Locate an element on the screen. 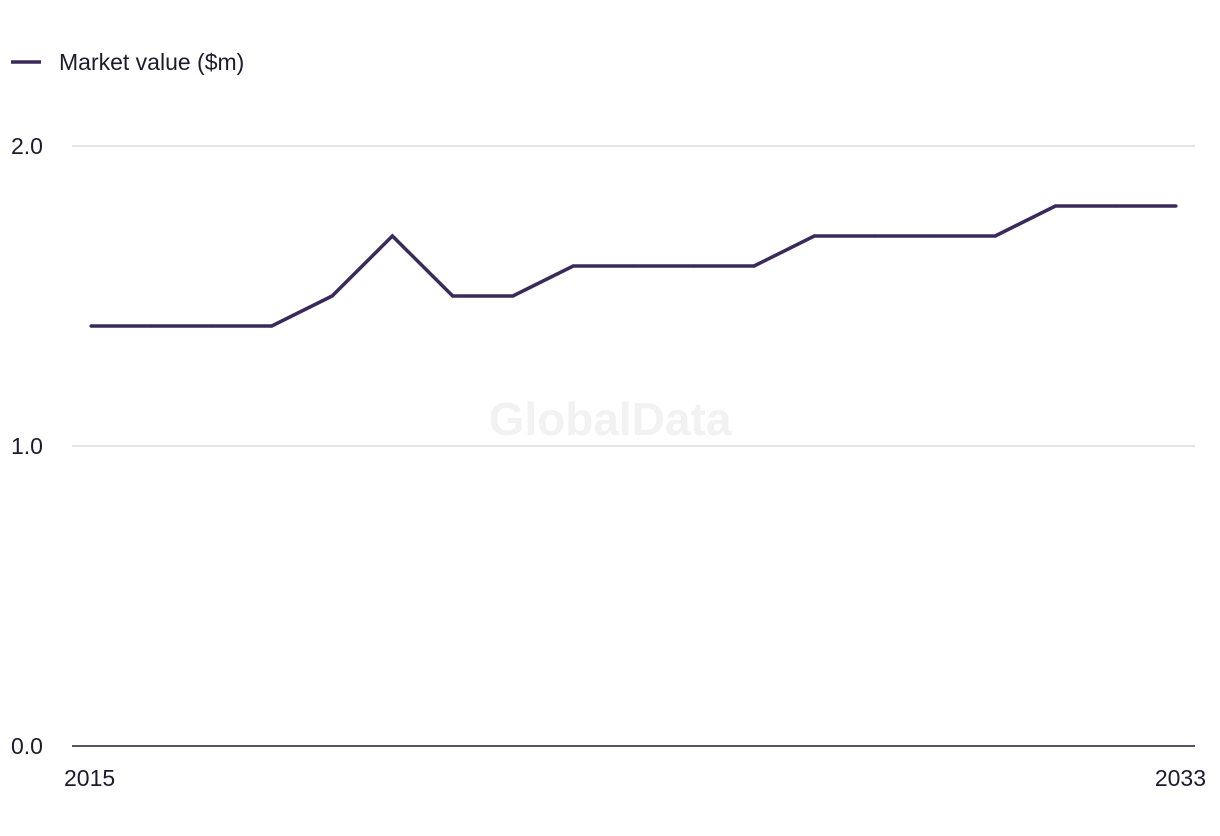 This screenshot has width=1220, height=836. x-axis-ticks: 2015 2033 is located at coordinates (635, 778).